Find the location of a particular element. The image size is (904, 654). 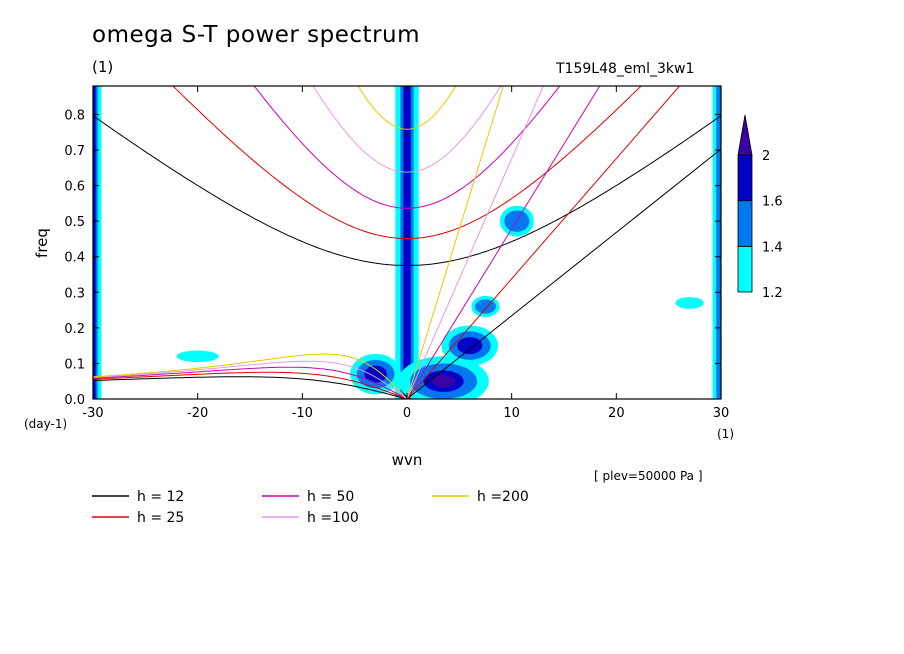

x-tick-label: 20 is located at coordinates (616, 413).